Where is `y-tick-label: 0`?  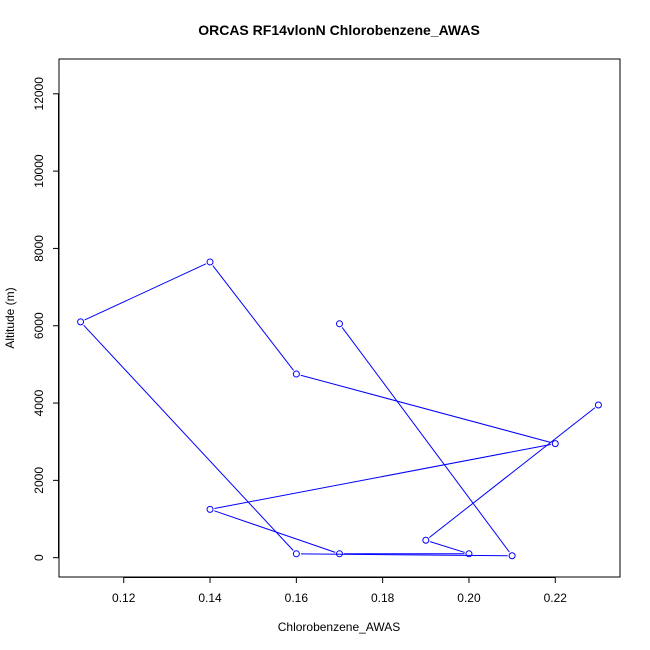
y-tick-label: 0 is located at coordinates (39, 557).